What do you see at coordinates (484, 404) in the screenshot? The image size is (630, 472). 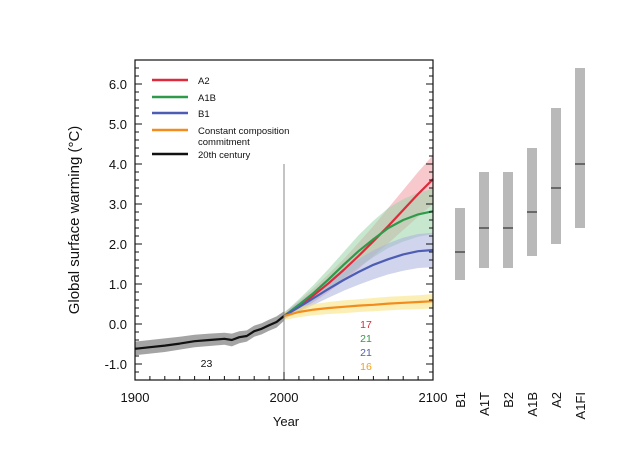 I see `range-bar-label: A1T` at bounding box center [484, 404].